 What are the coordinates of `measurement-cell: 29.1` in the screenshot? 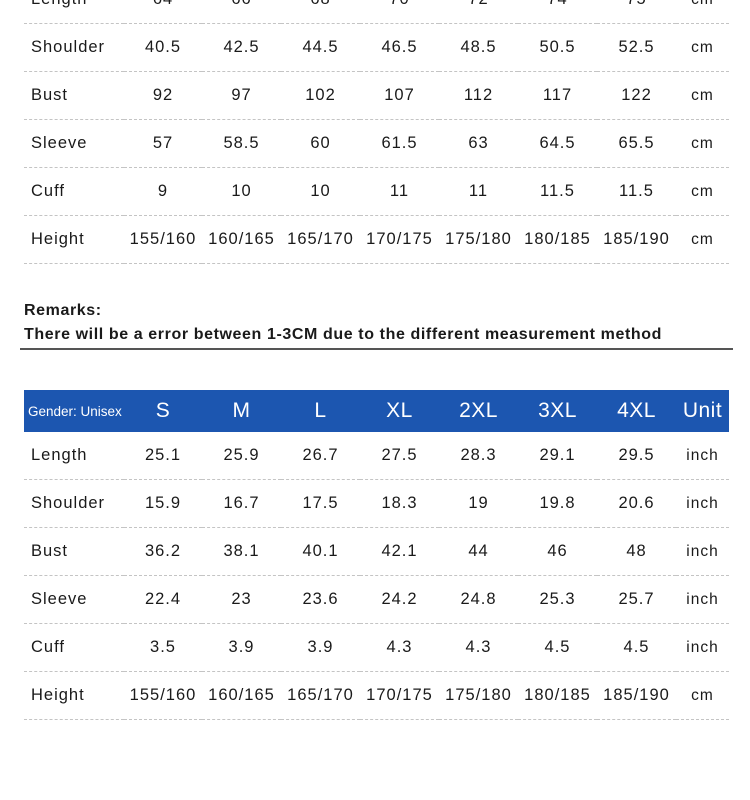 It's located at (557, 456).